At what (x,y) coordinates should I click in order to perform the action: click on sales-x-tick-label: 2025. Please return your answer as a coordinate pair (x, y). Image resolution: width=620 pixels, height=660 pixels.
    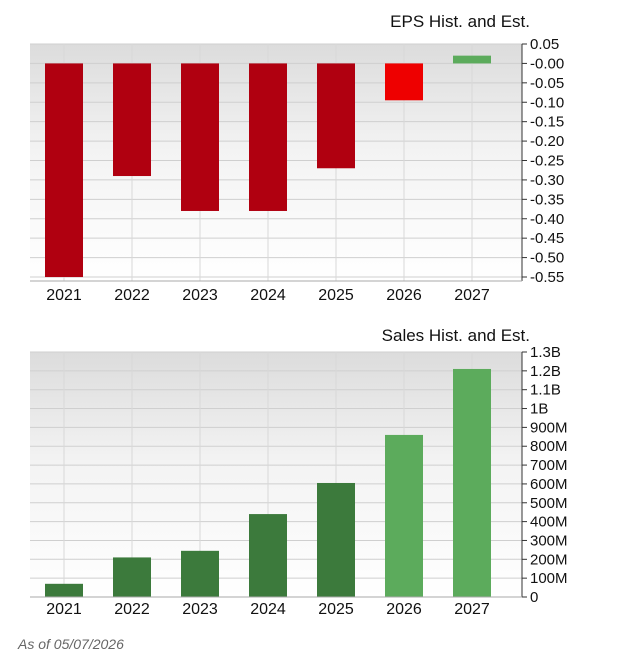
    Looking at the image, I should click on (336, 609).